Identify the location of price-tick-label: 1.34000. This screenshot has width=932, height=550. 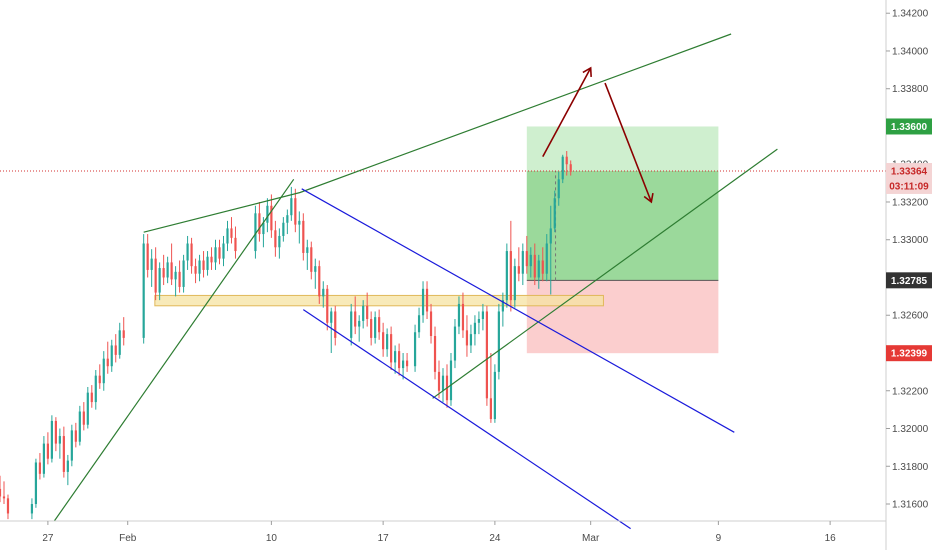
(910, 51).